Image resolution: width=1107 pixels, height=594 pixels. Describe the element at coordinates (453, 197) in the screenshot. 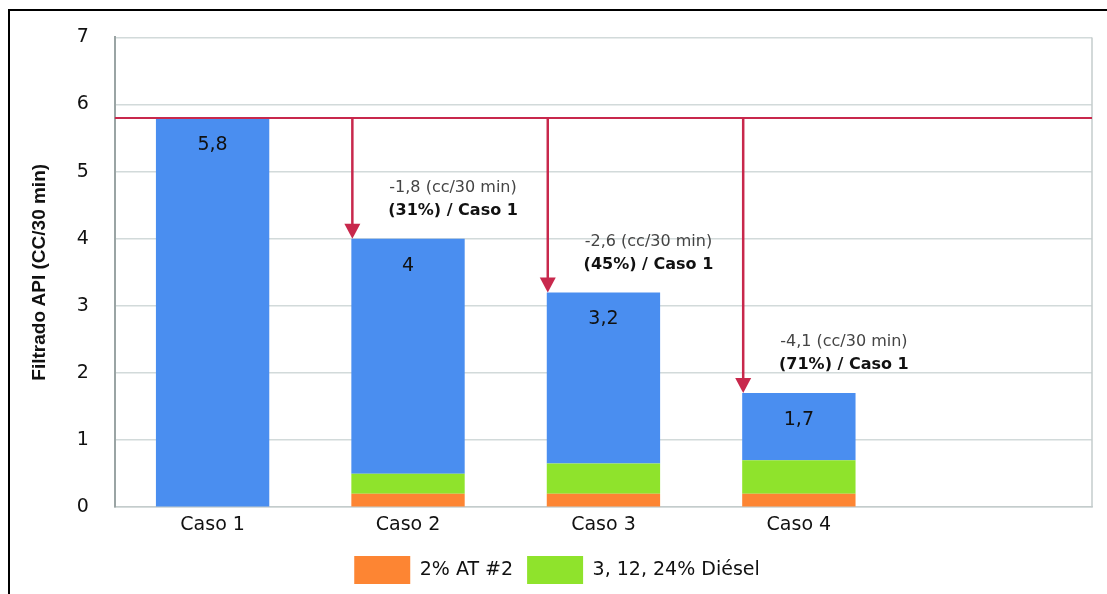

I see `annotation: -1,8 (cc/30 min) (31%) / Caso 1` at that location.